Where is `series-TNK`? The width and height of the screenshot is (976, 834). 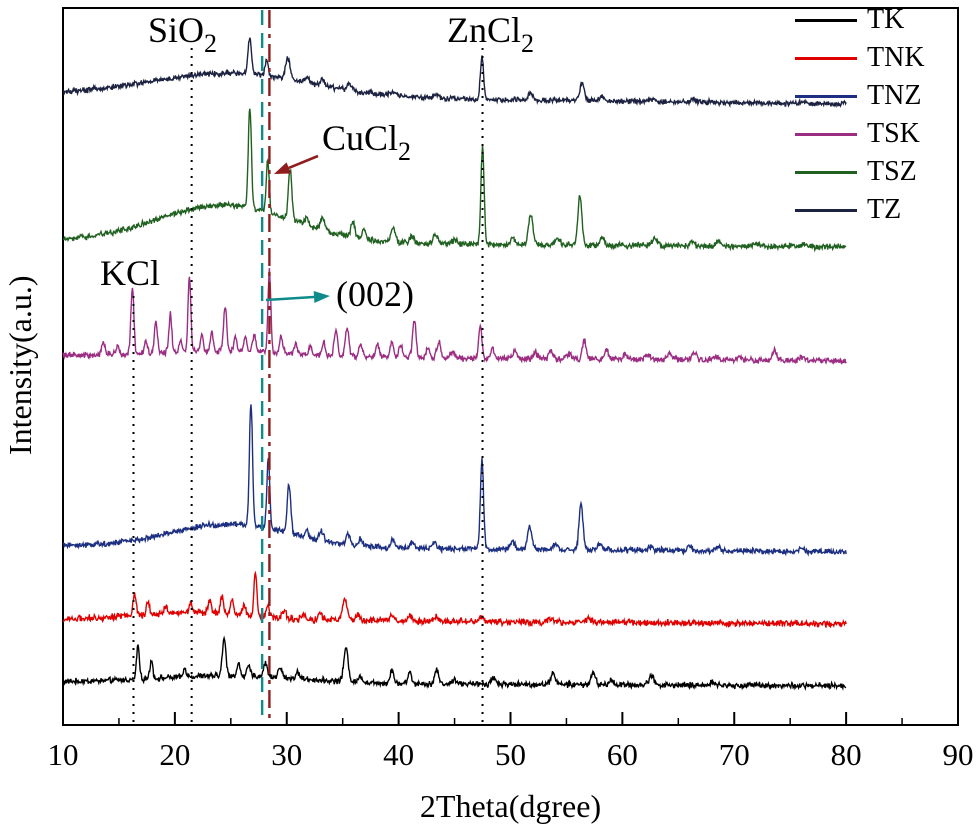 series-TNK is located at coordinates (454, 599).